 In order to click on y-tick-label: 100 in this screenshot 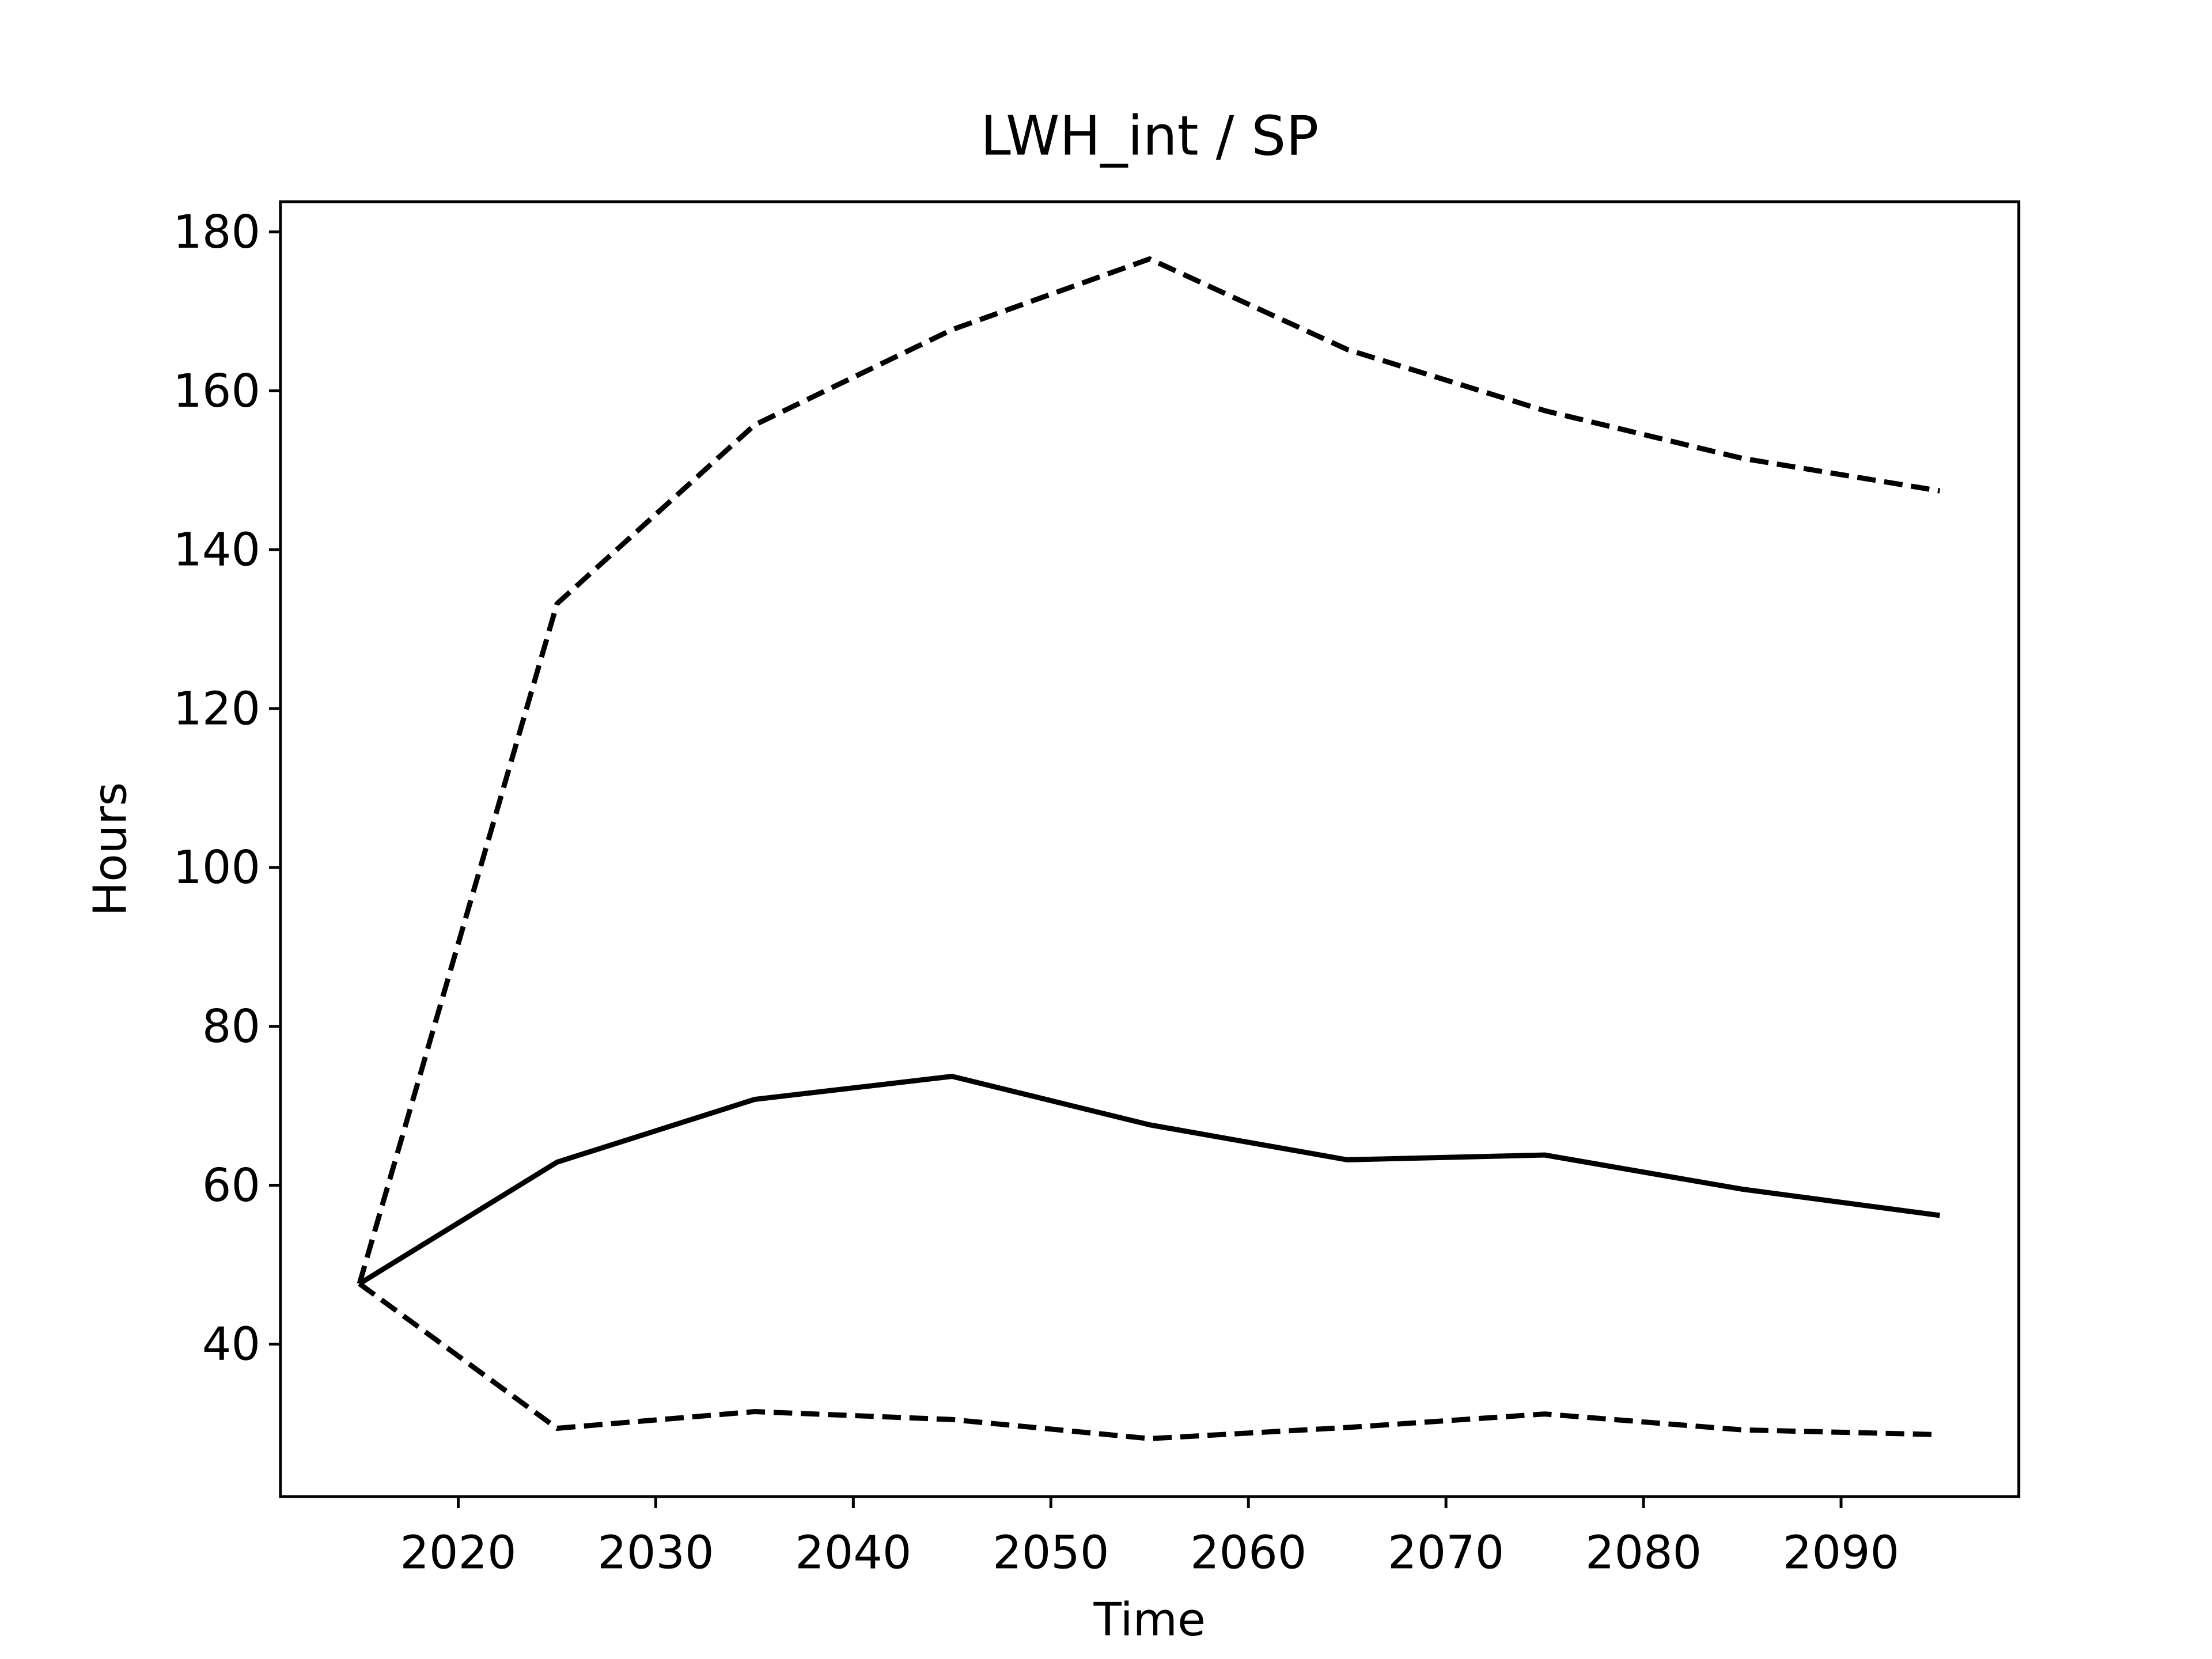, I will do `click(216, 867)`.